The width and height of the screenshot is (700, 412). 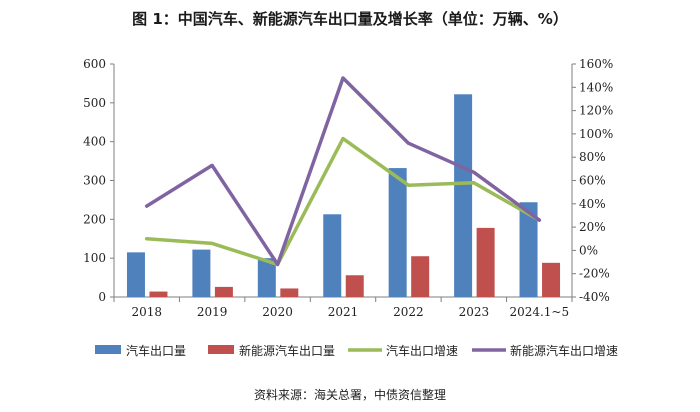 I want to click on x-tick-label: 2024.1~5, so click(x=539, y=312).